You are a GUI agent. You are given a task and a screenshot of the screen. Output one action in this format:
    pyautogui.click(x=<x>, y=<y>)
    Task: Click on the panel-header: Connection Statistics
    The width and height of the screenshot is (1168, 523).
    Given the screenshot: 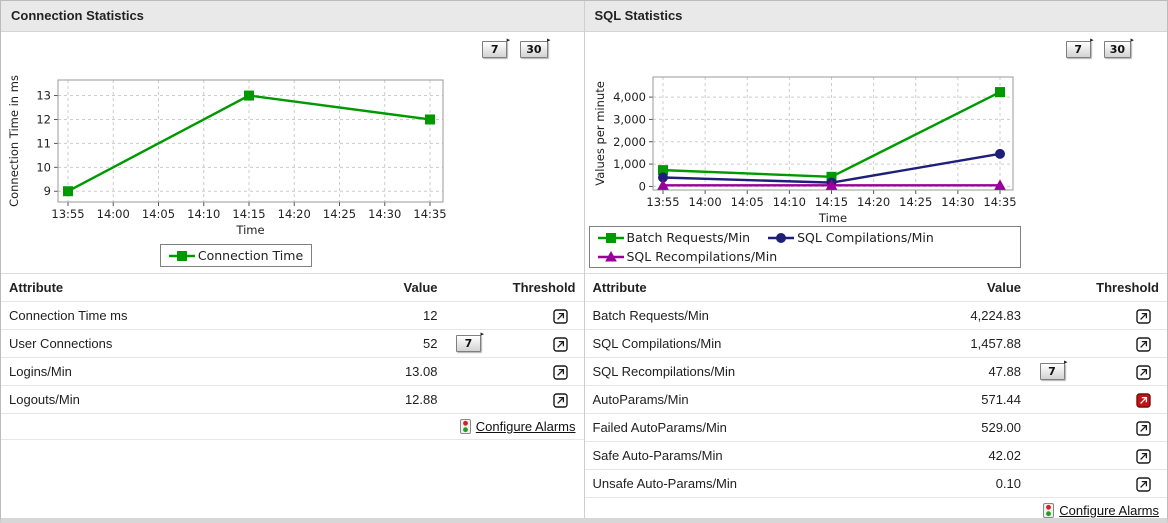 What is the action you would take?
    pyautogui.click(x=292, y=16)
    